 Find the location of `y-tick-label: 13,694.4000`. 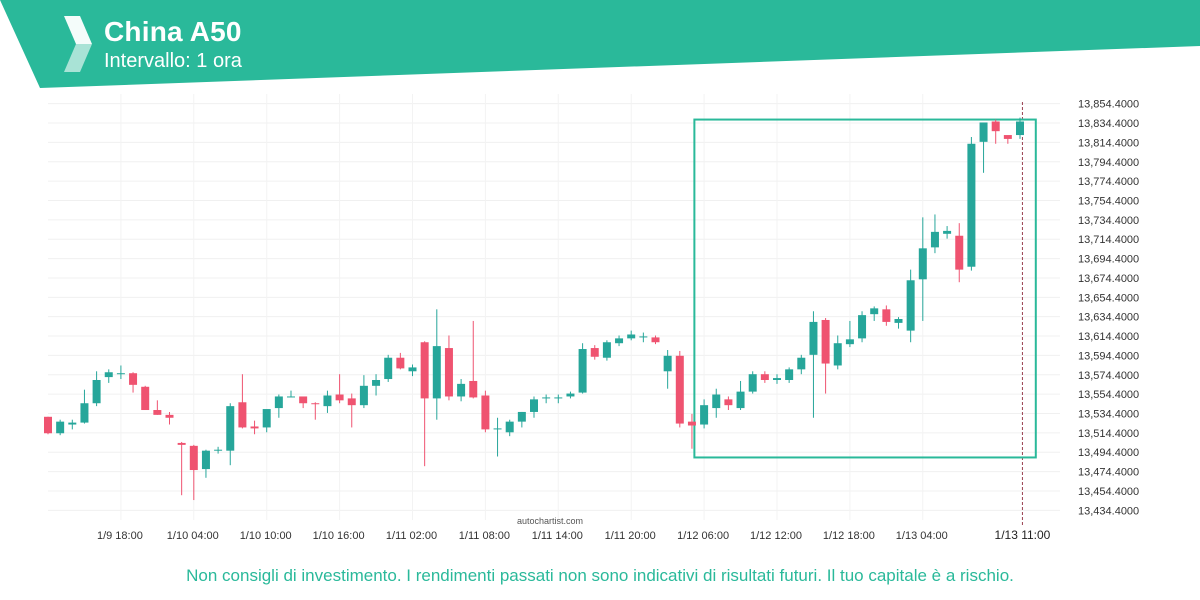

y-tick-label: 13,694.4000 is located at coordinates (1108, 260).